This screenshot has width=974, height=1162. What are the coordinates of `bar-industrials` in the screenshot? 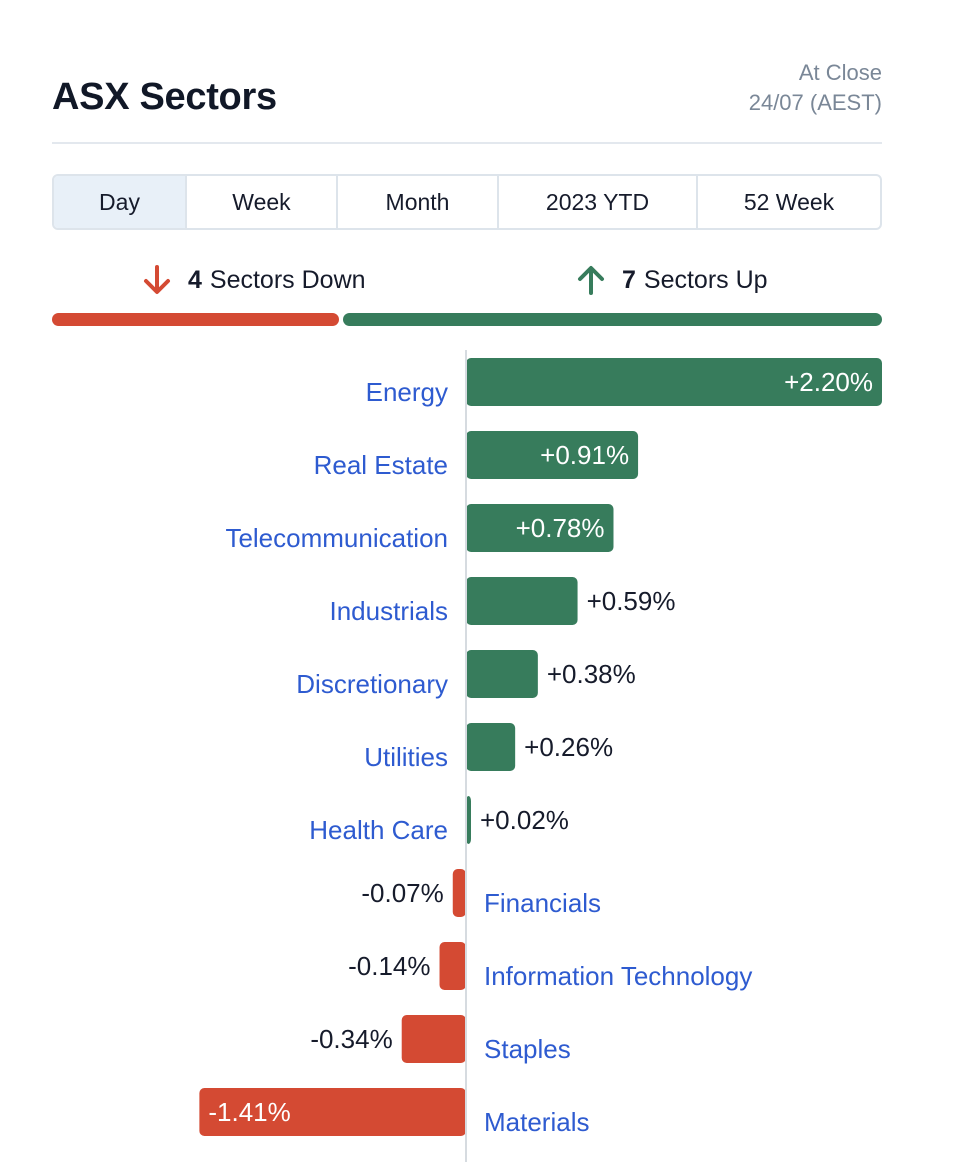 It's located at (522, 601).